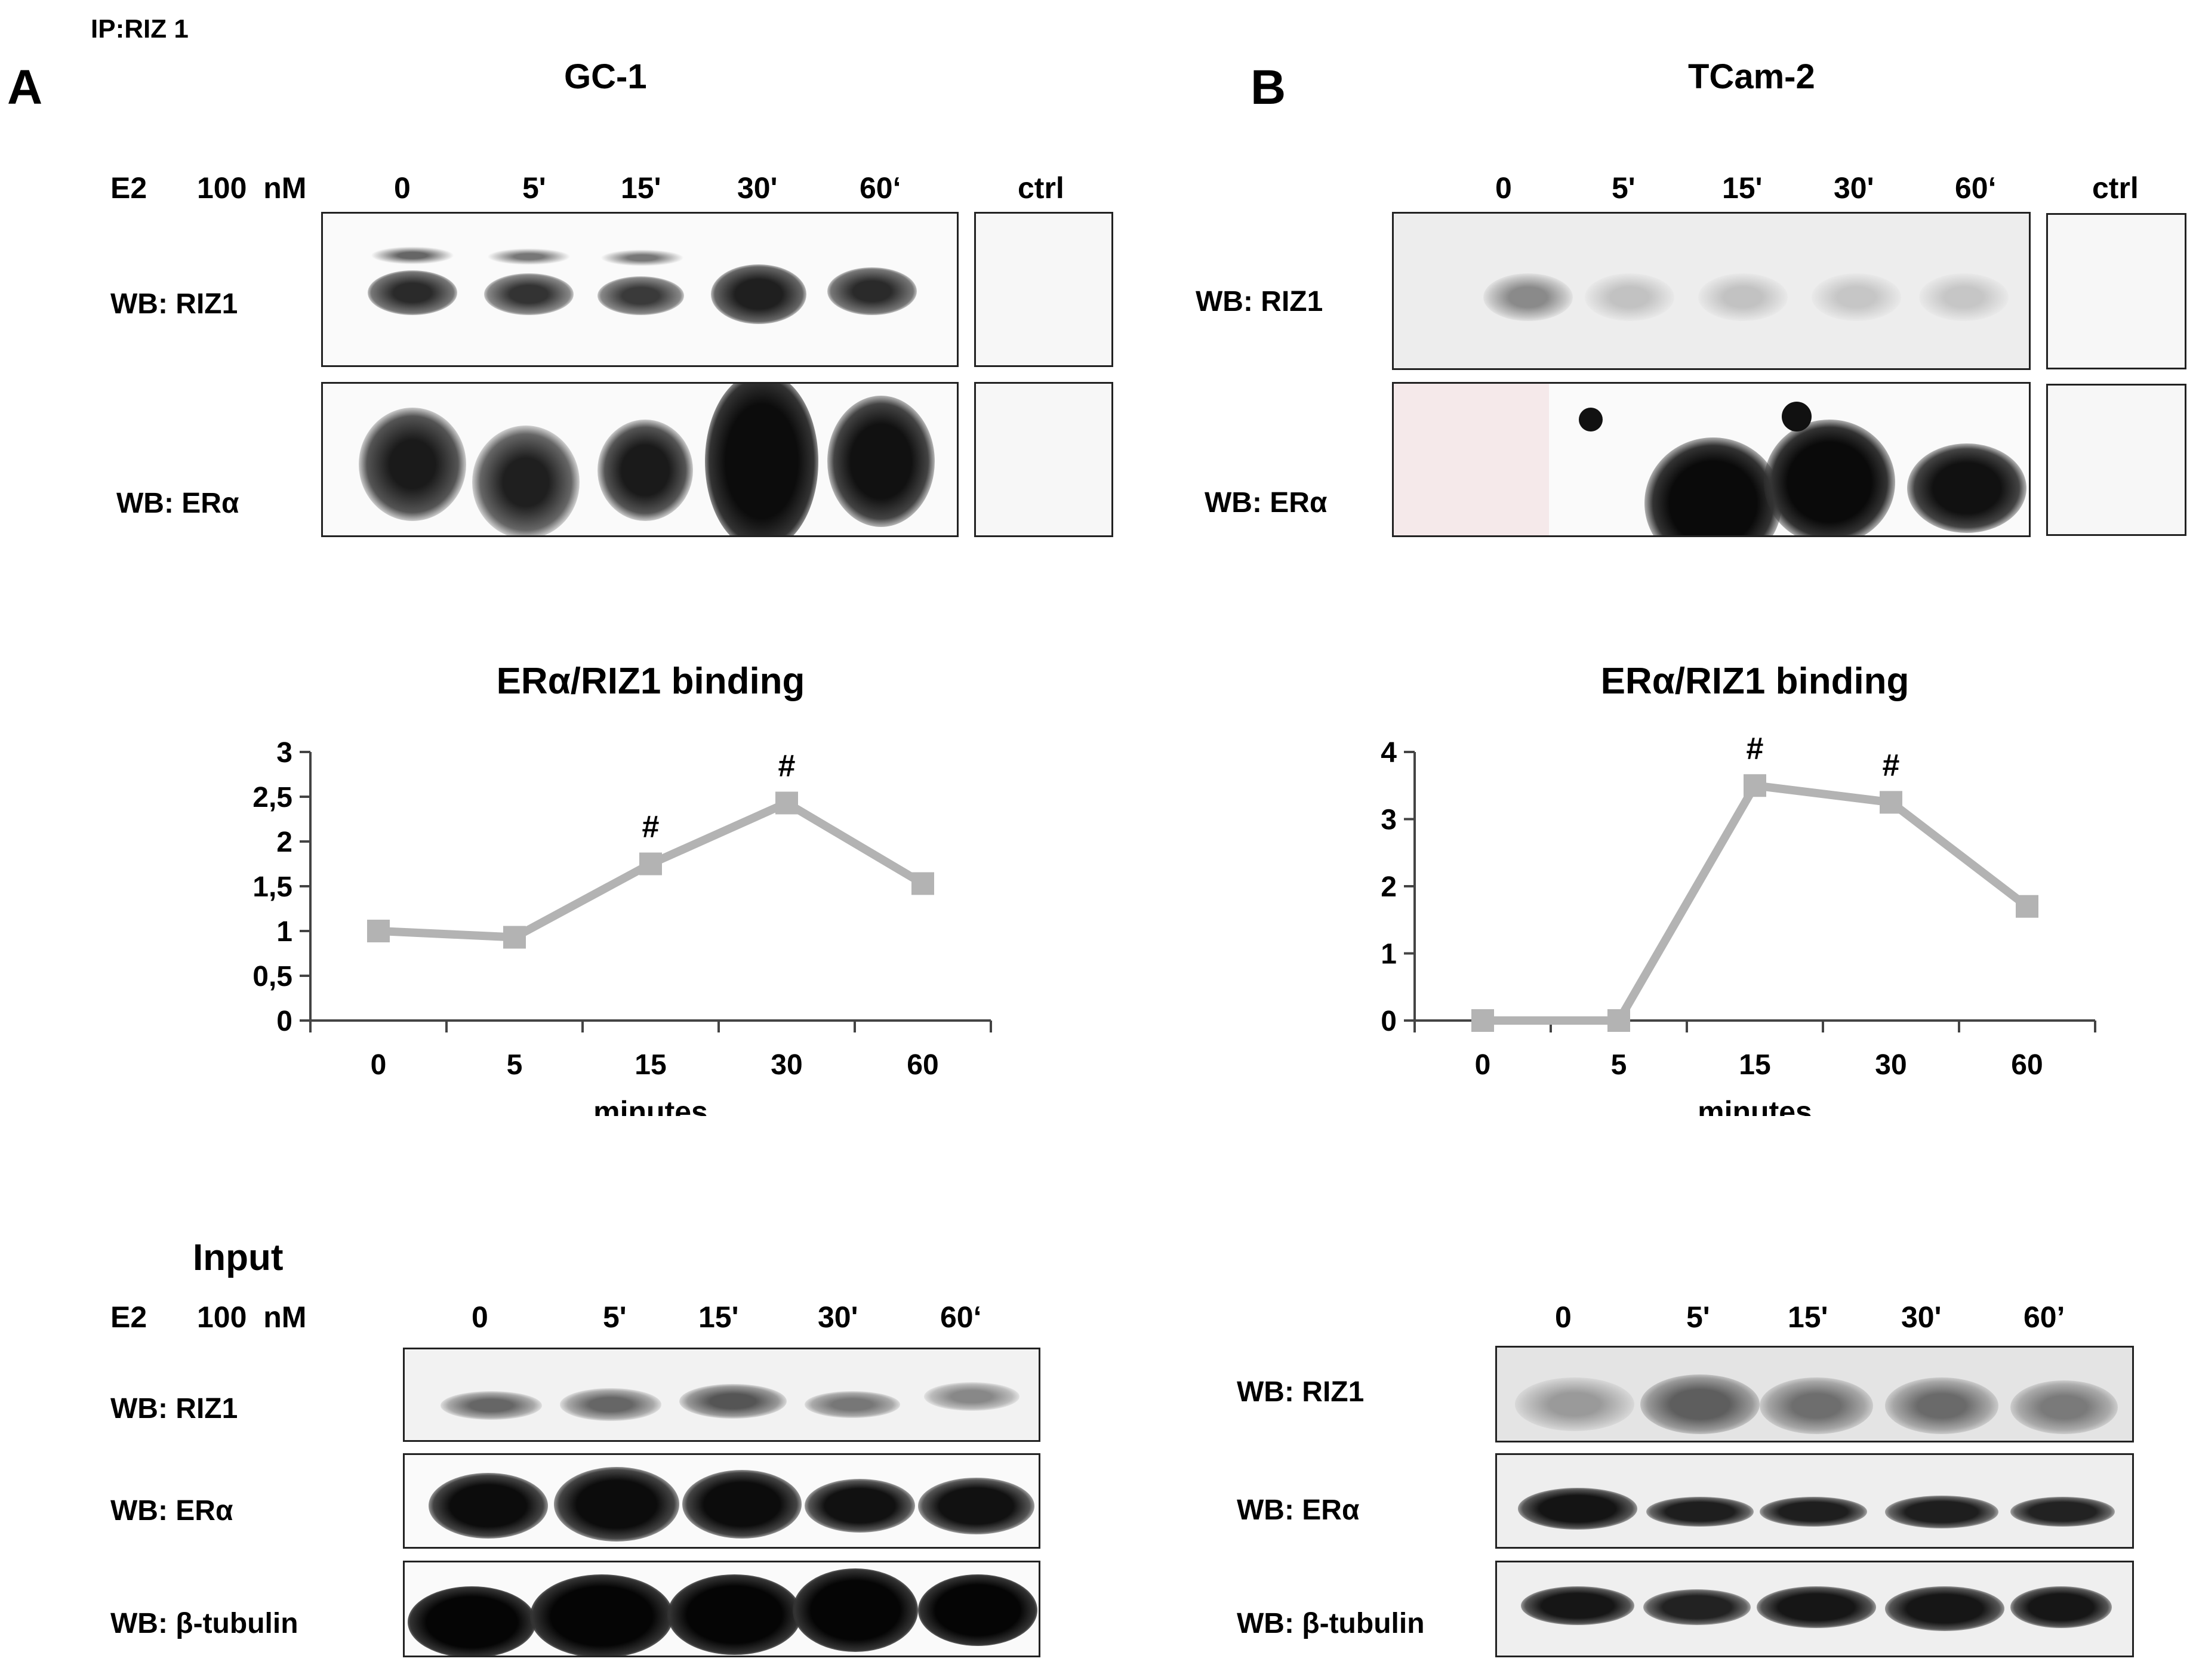 Image resolution: width=2196 pixels, height=1680 pixels. Describe the element at coordinates (641, 188) in the screenshot. I see `panel-a-lane-2: 15'` at that location.